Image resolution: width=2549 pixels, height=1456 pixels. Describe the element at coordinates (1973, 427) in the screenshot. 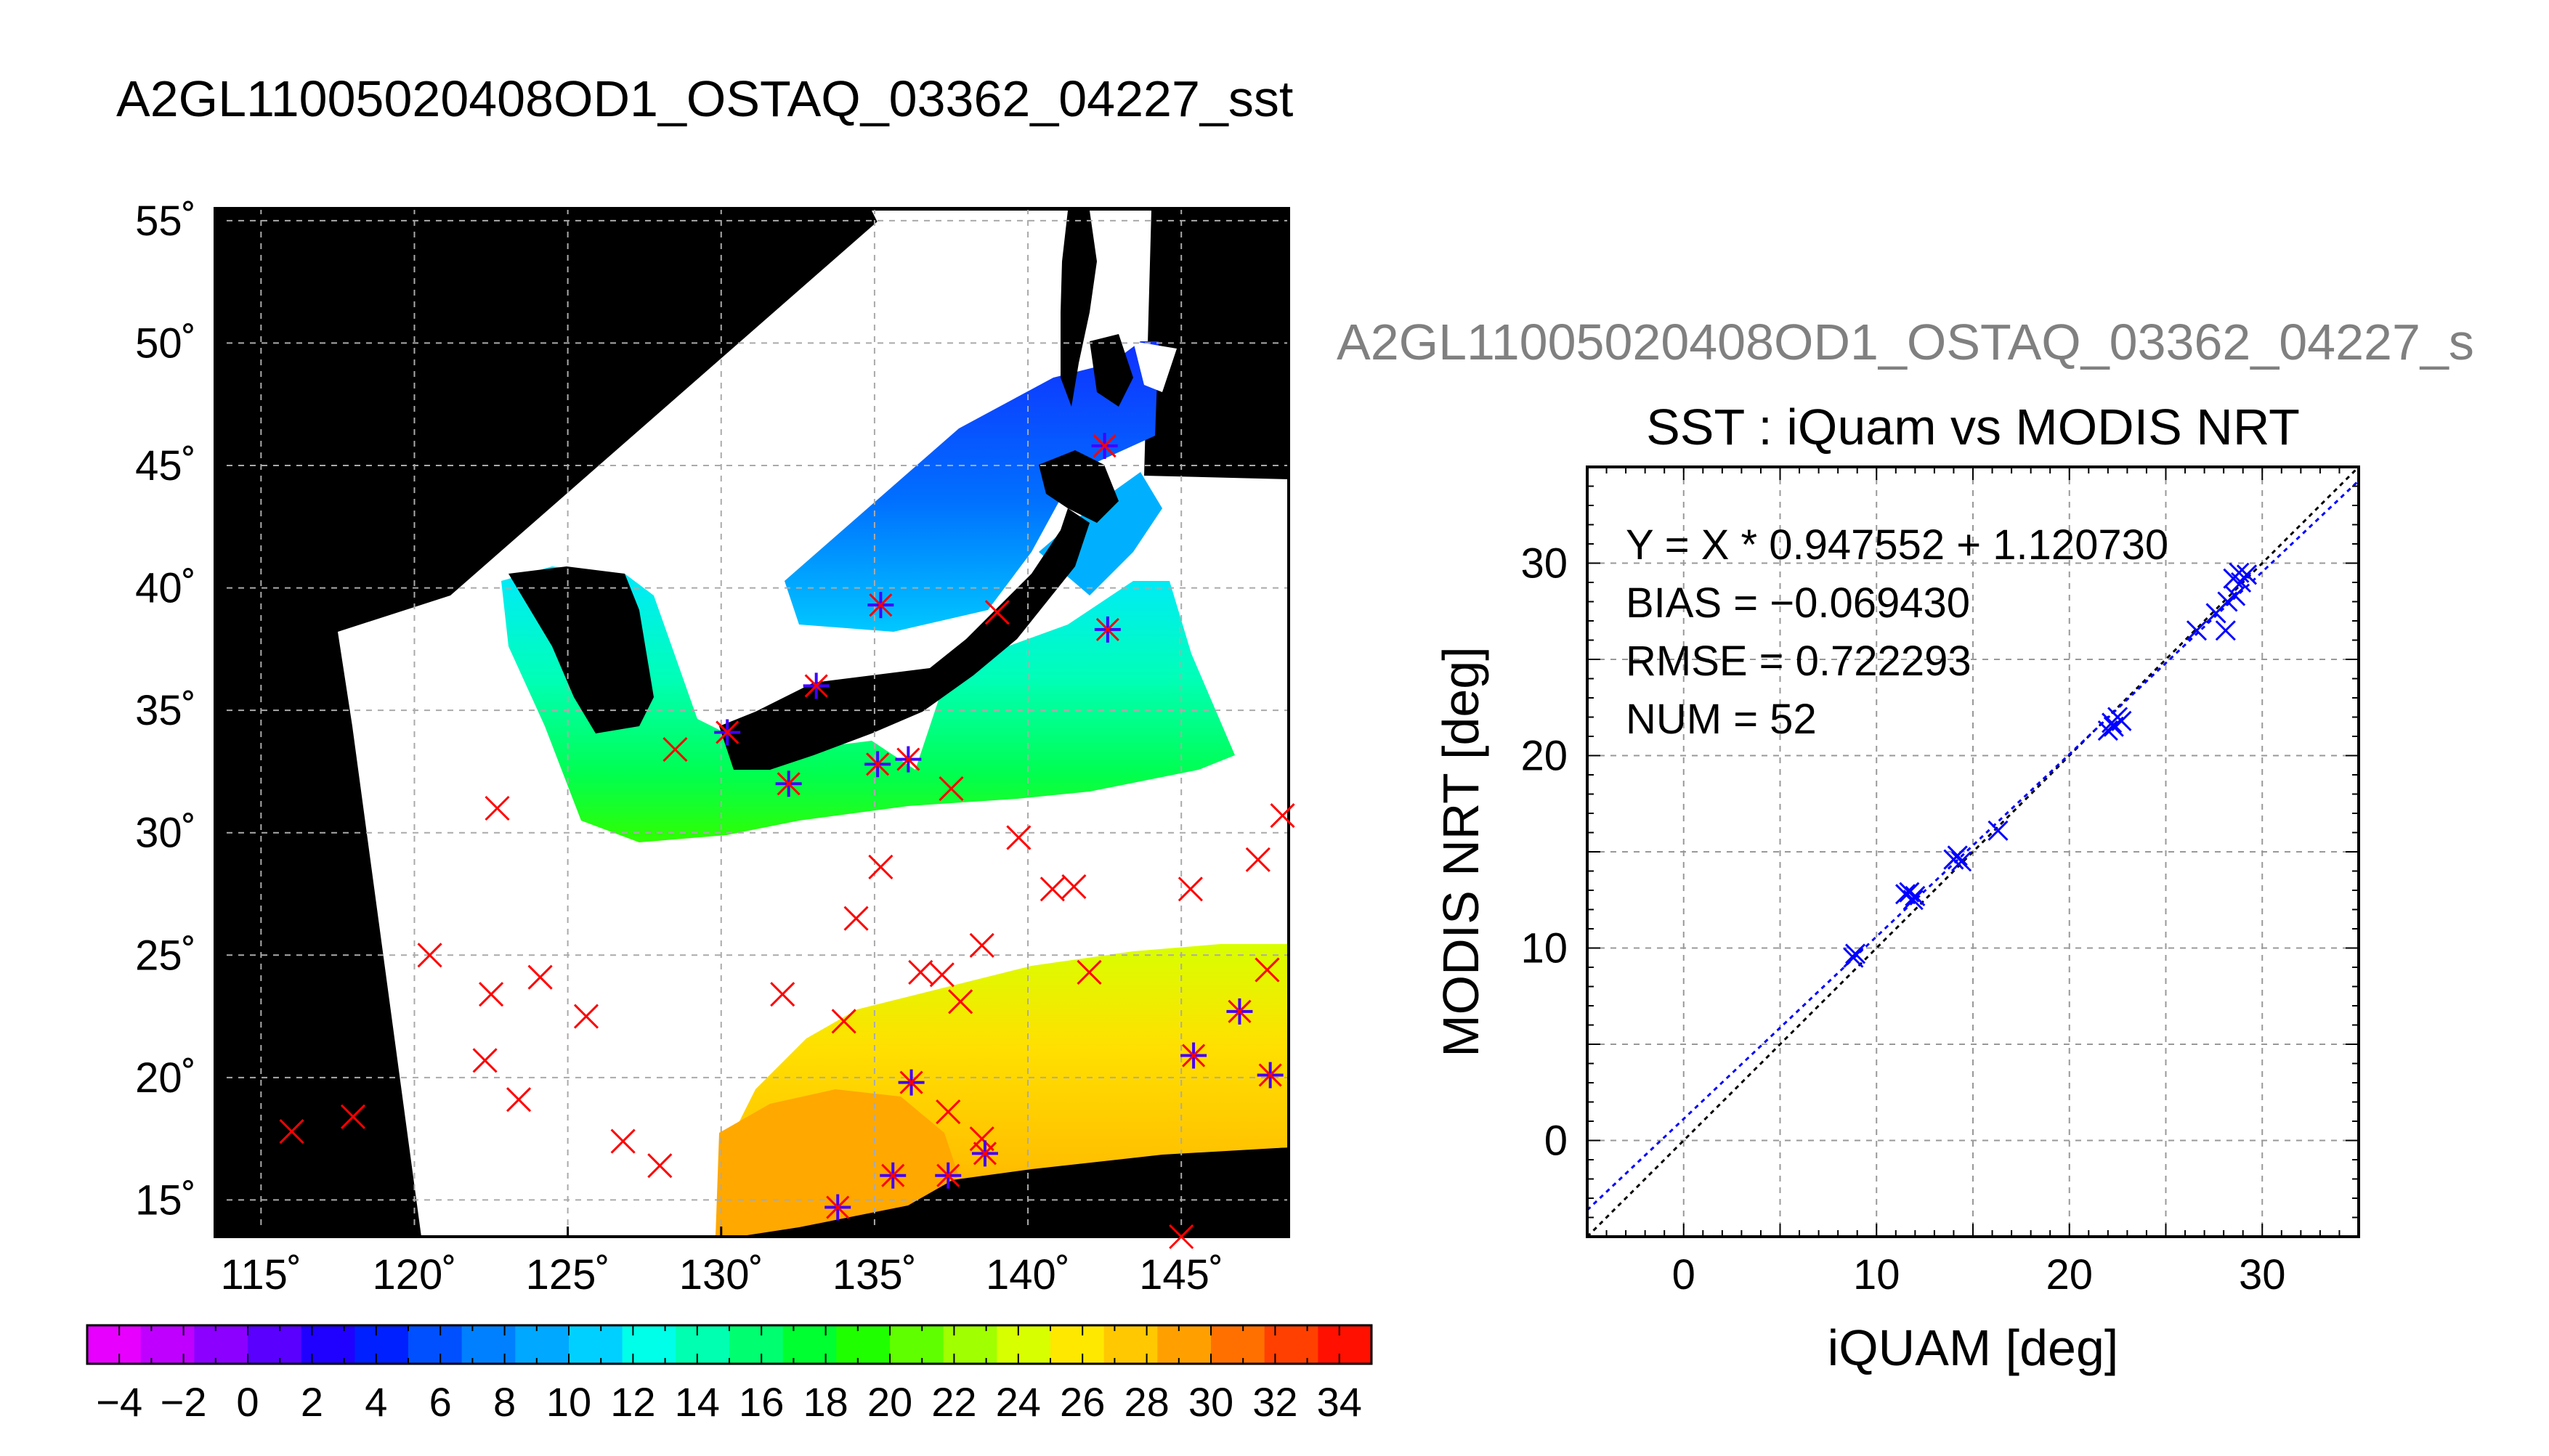

I see `scatter-title: SST : iQuam vs MODIS NRT` at that location.